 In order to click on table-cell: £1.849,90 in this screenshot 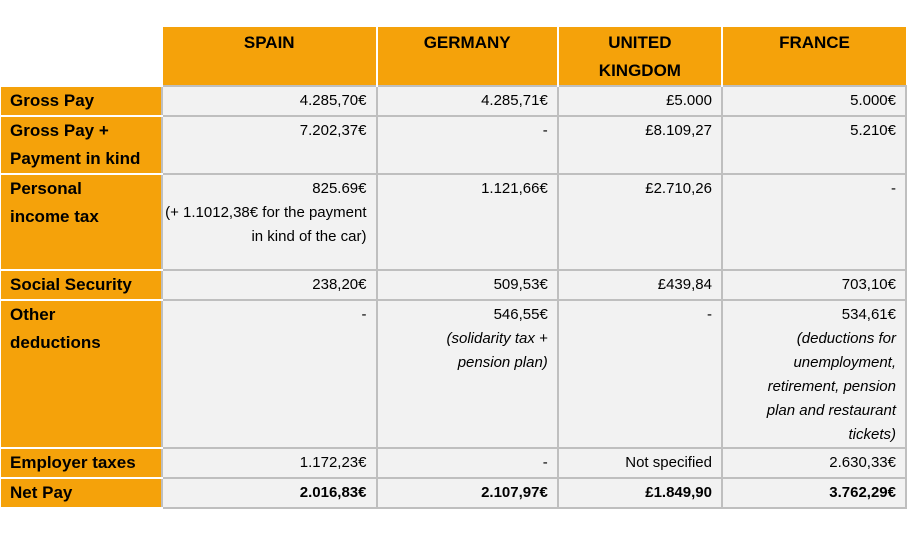, I will do `click(639, 493)`.